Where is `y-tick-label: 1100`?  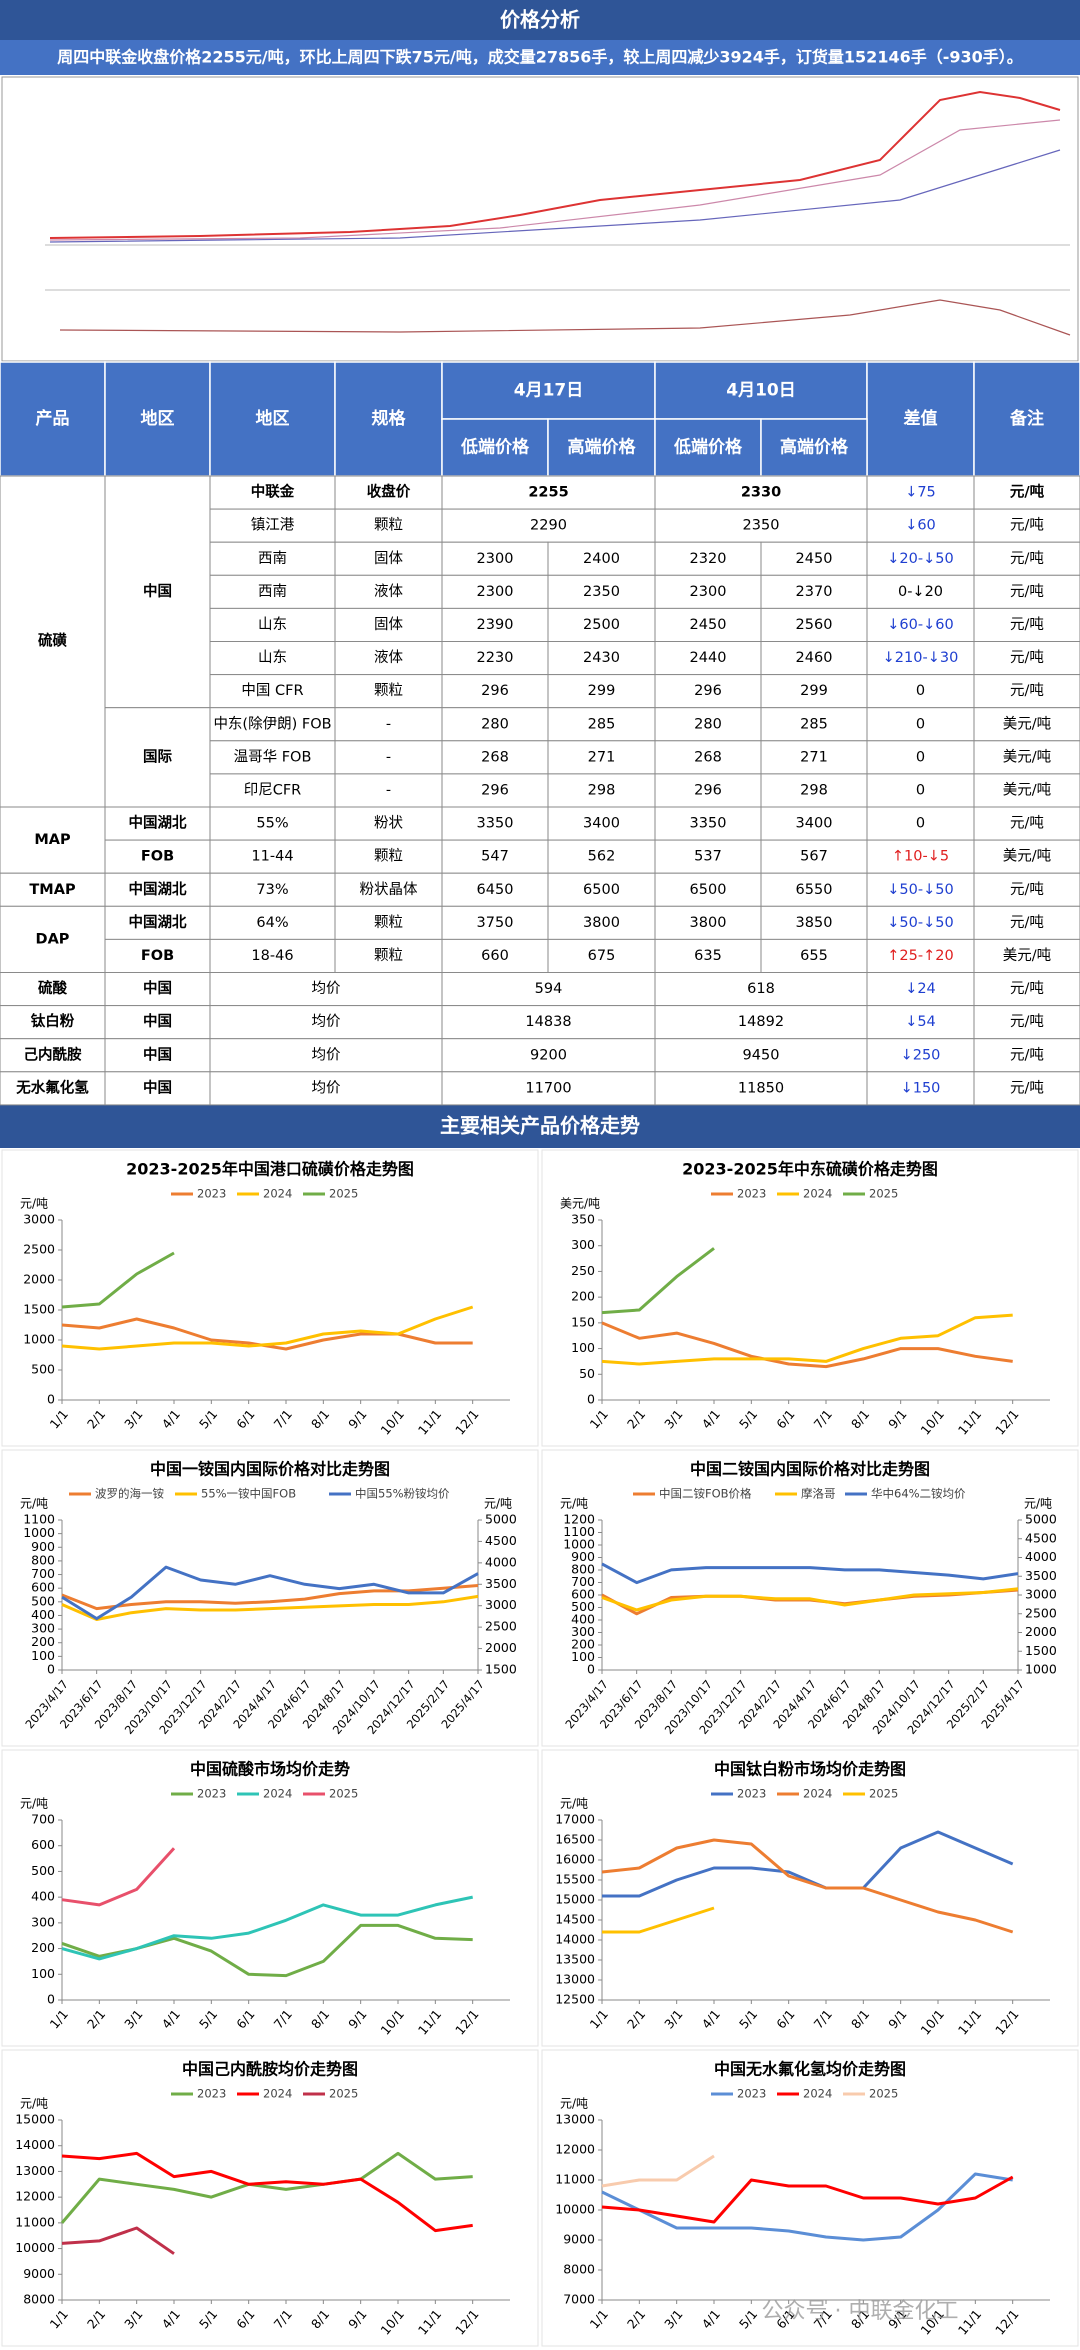
y-tick-label: 1100 is located at coordinates (579, 1531).